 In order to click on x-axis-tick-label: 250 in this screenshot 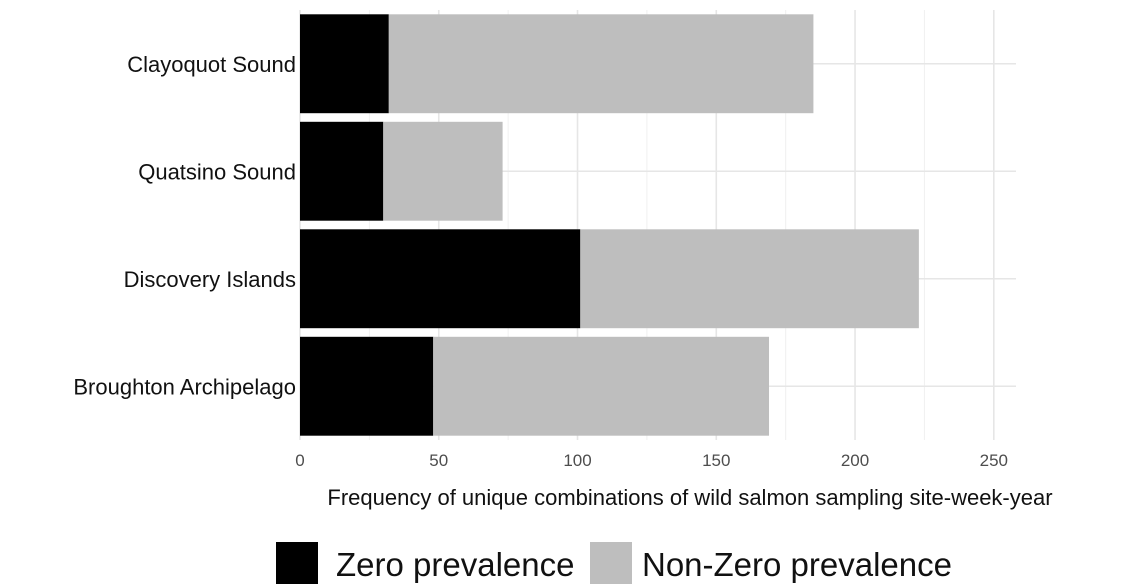, I will do `click(994, 460)`.